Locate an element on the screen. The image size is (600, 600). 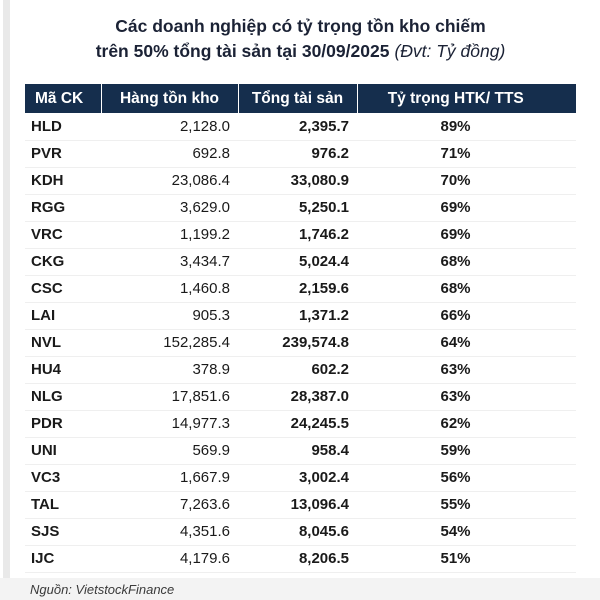
ticker-cell: PVR is located at coordinates (63, 154).